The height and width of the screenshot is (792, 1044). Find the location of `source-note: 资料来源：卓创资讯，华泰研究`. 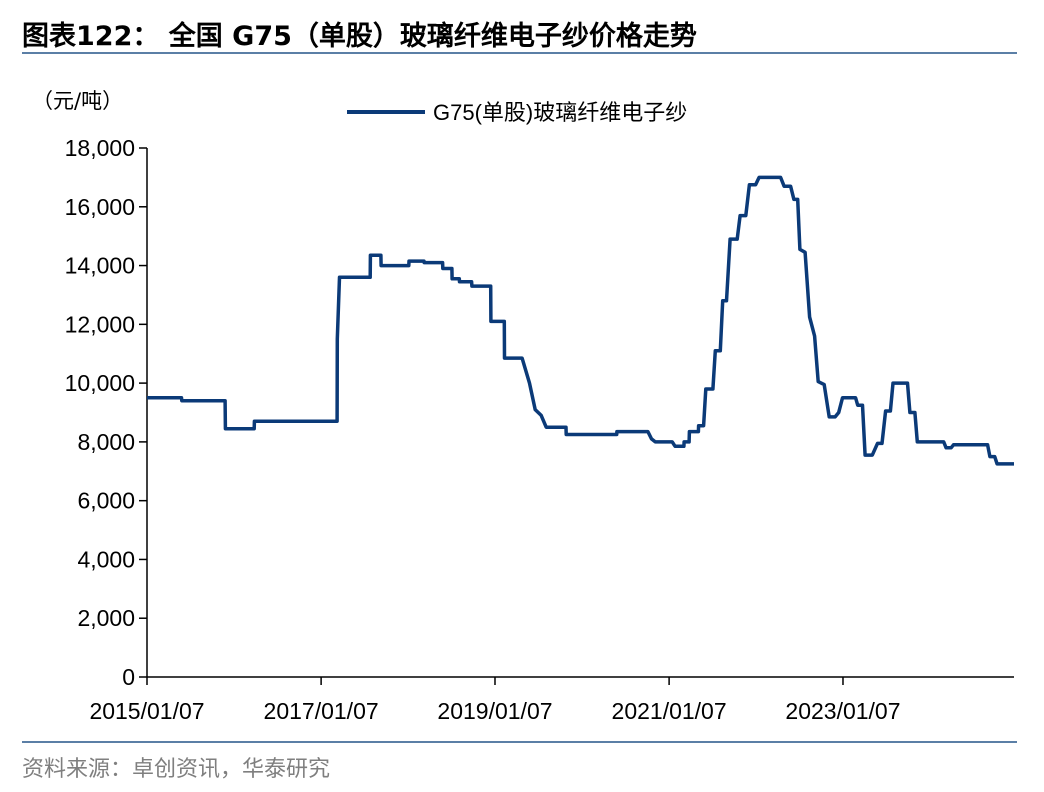

source-note: 资料来源：卓创资讯，华泰研究 is located at coordinates (176, 769).